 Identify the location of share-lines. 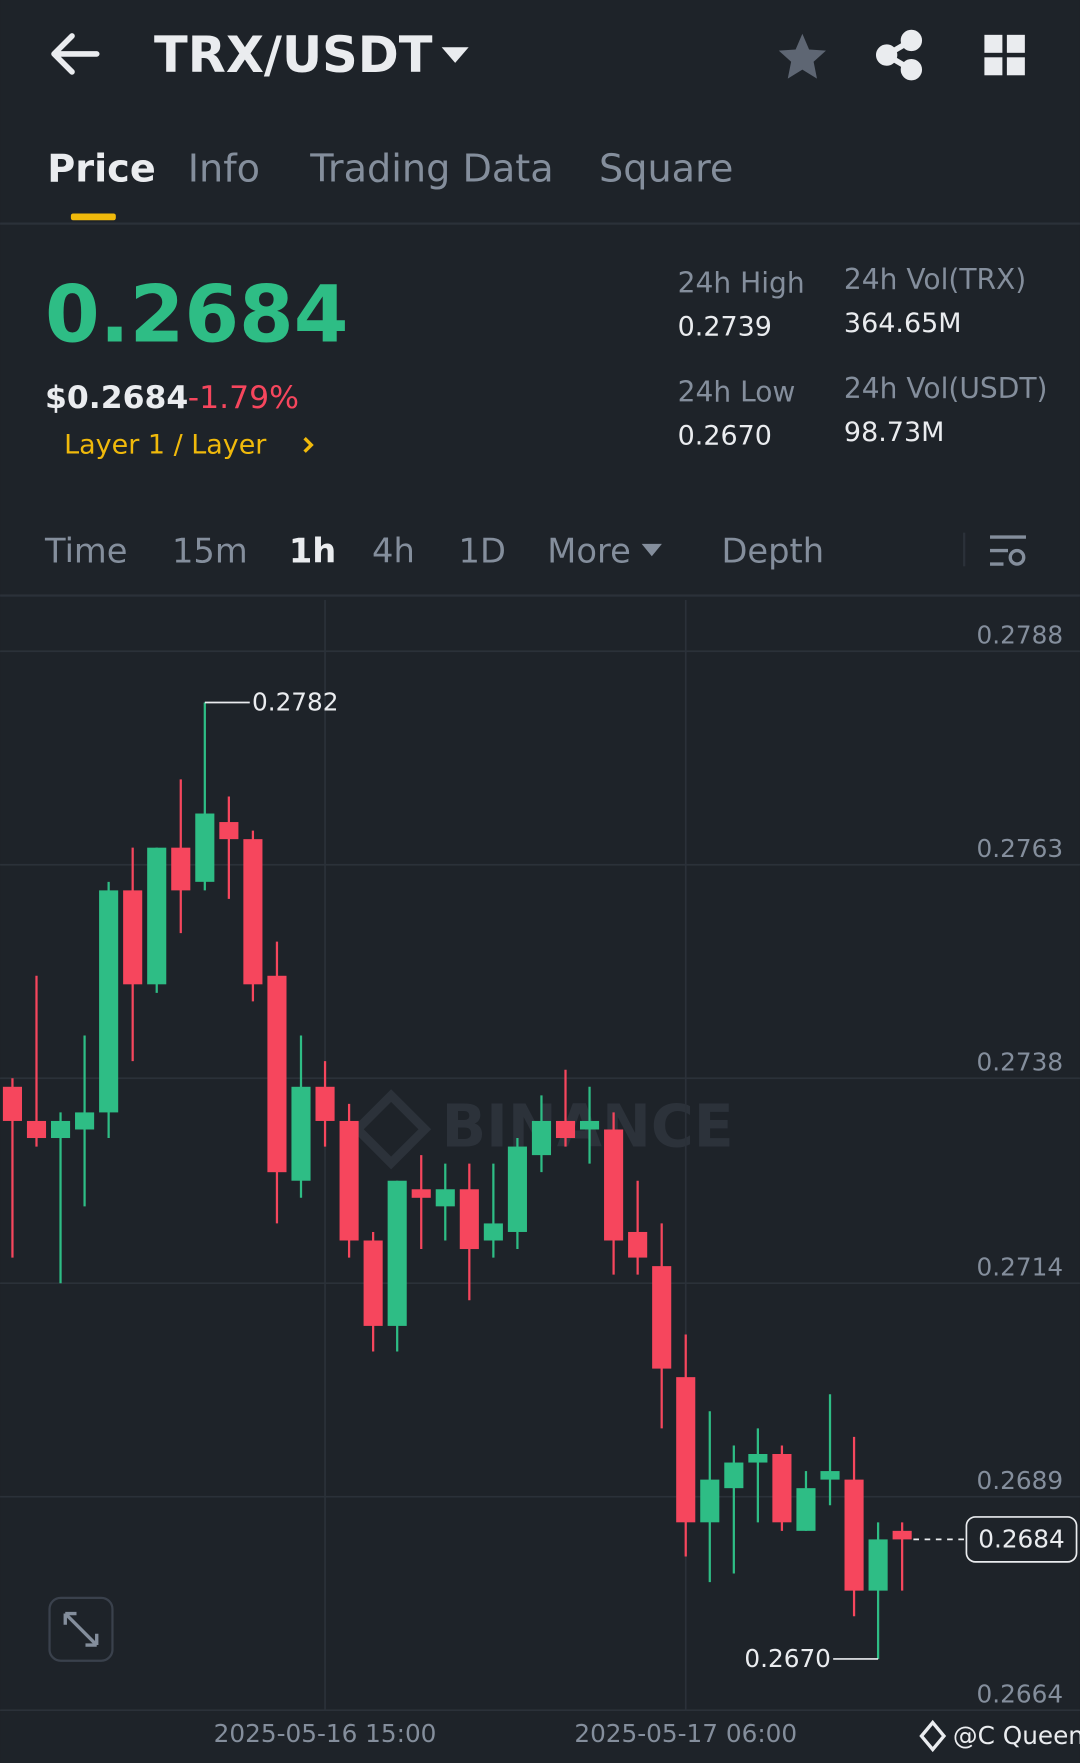
(897, 55).